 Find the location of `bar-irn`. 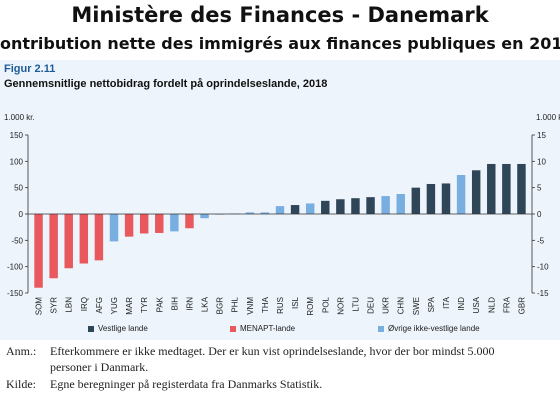

bar-irn is located at coordinates (189, 221).